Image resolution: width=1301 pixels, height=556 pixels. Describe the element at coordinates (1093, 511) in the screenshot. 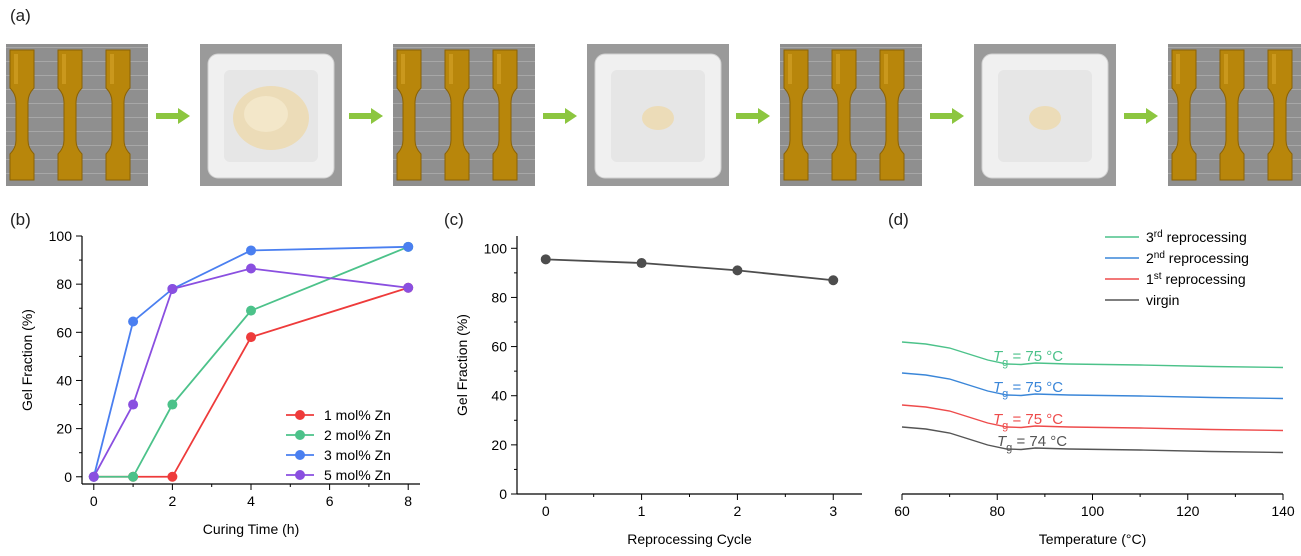

I see `x-tick-label: 100` at that location.